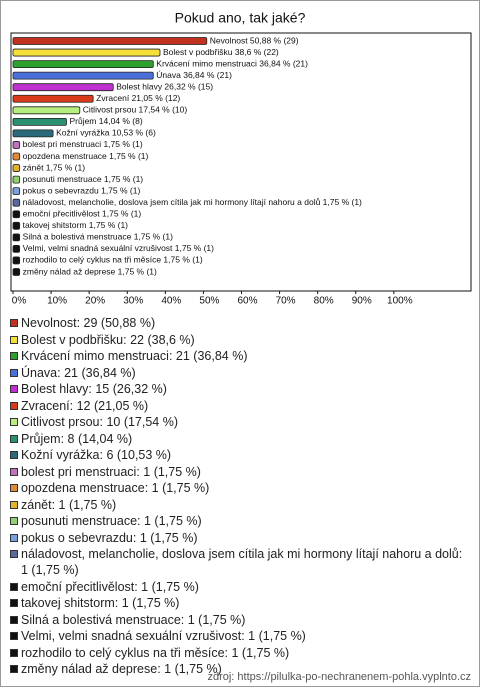  What do you see at coordinates (240, 439) in the screenshot?
I see `legend-item: Průjem: 8 (14,04 %)` at bounding box center [240, 439].